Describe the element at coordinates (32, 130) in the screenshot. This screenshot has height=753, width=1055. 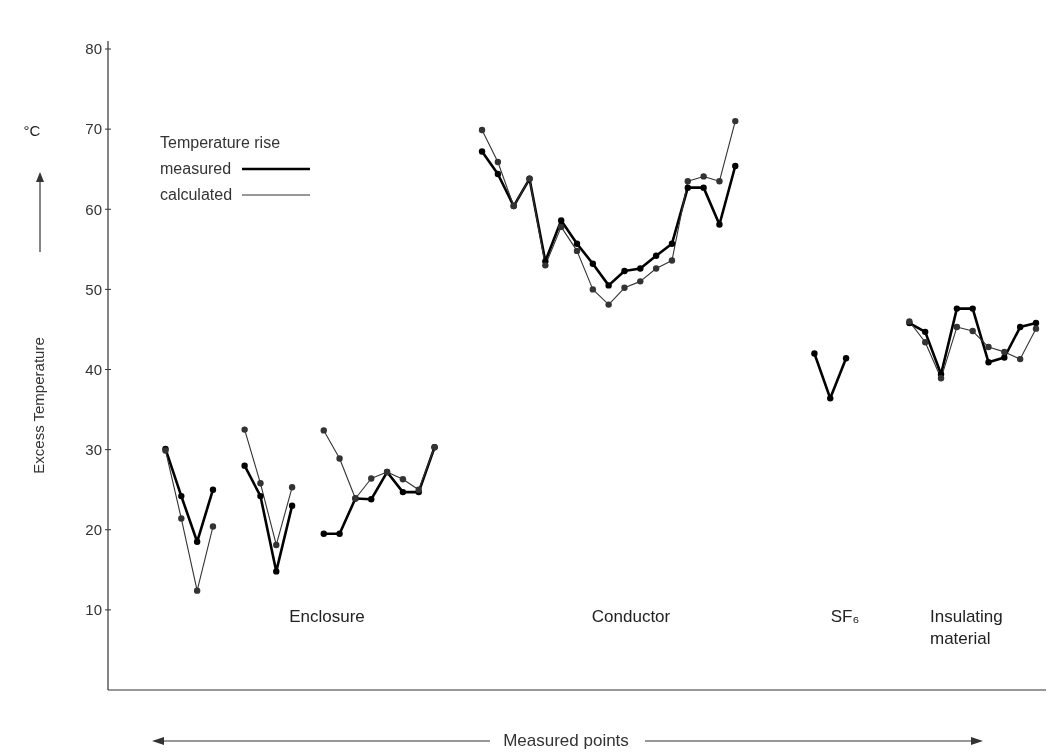
I see `text: °C` at that location.